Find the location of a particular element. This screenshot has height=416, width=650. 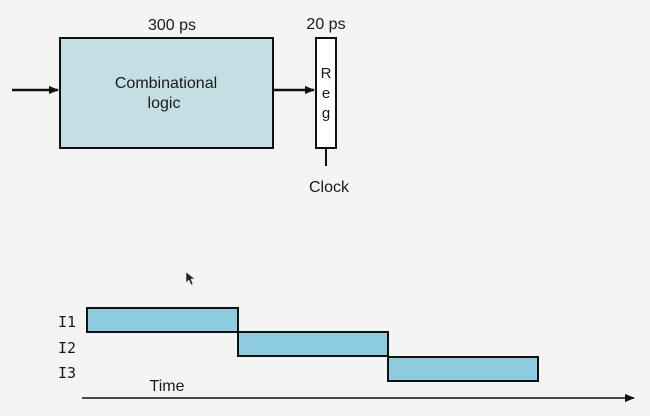

instruction-label-i3: I3 is located at coordinates (67, 373).